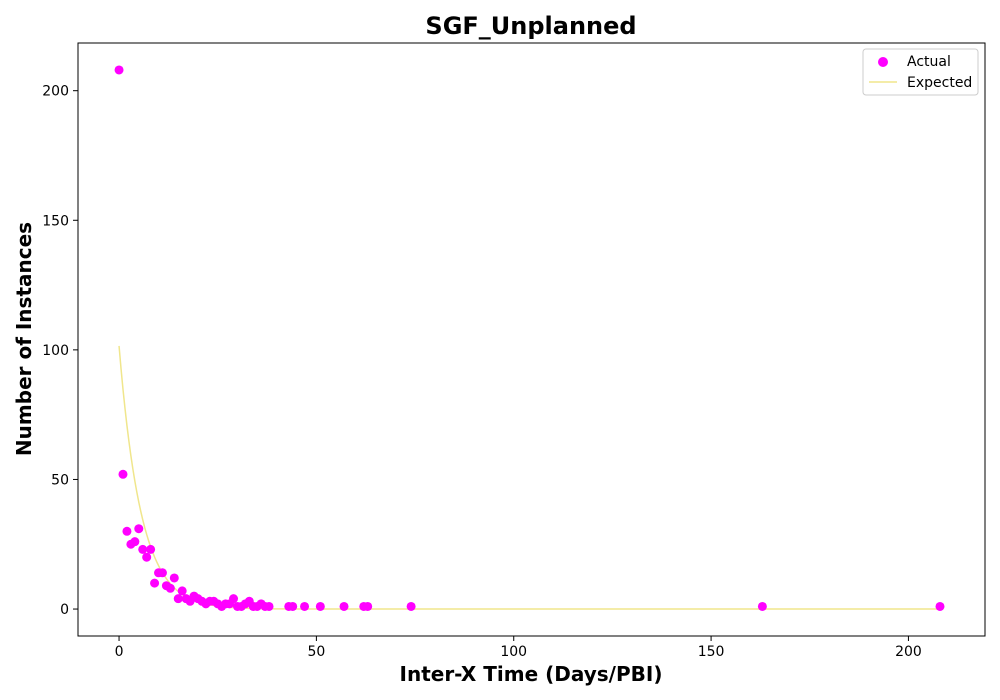 This screenshot has width=1000, height=700. What do you see at coordinates (24, 339) in the screenshot?
I see `y-axis-label: Number of Instances` at bounding box center [24, 339].